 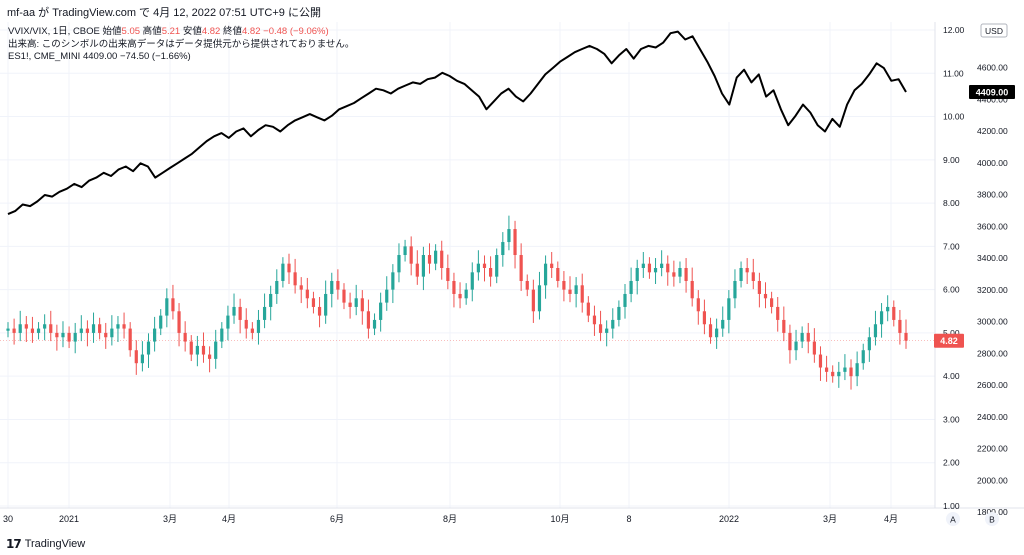 What do you see at coordinates (14, 544) in the screenshot?
I see `tradingview-logo-icon: 𝟭𝟳` at bounding box center [14, 544].